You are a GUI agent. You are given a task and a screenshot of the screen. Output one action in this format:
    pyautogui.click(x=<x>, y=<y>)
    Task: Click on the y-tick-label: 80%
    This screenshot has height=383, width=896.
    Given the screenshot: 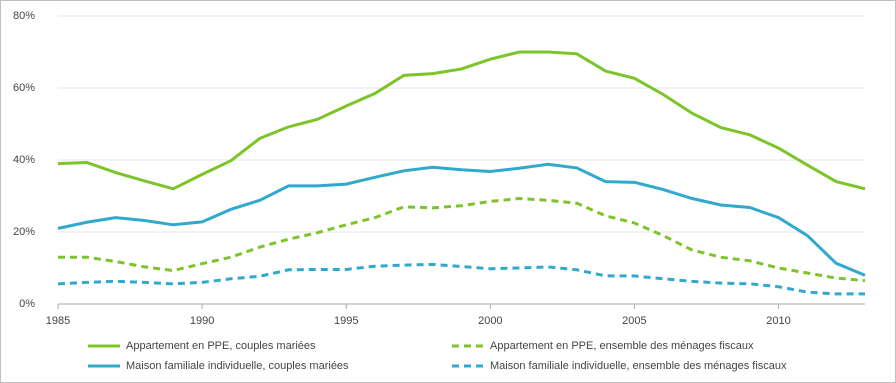 What is the action you would take?
    pyautogui.click(x=24, y=16)
    